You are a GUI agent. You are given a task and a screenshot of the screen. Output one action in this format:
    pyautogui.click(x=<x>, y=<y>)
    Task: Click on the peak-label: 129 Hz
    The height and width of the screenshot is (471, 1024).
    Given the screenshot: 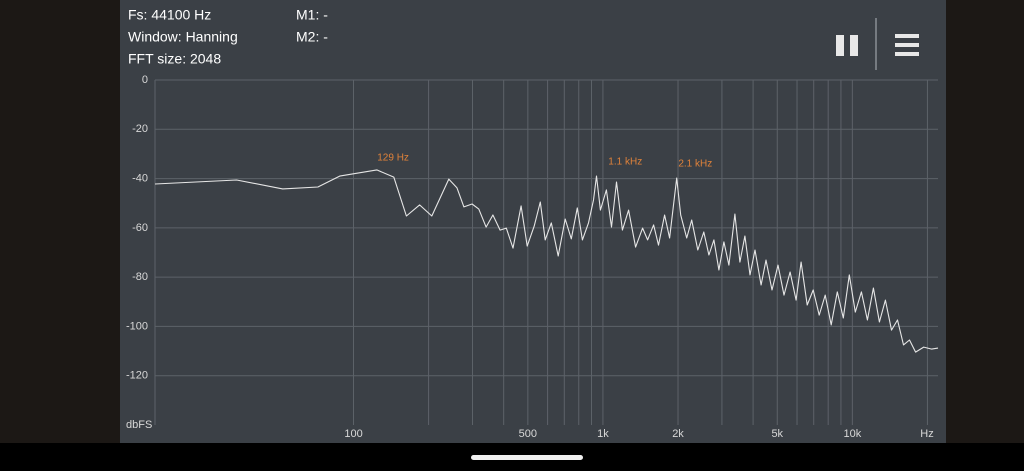 What is the action you would take?
    pyautogui.click(x=393, y=158)
    